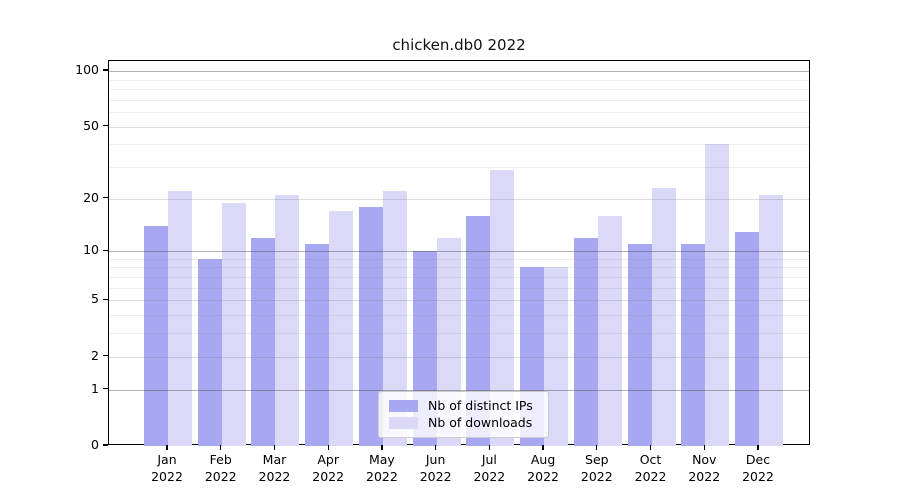 The width and height of the screenshot is (900, 500). Describe the element at coordinates (156, 335) in the screenshot. I see `bar-distinct-ips-jan` at that location.